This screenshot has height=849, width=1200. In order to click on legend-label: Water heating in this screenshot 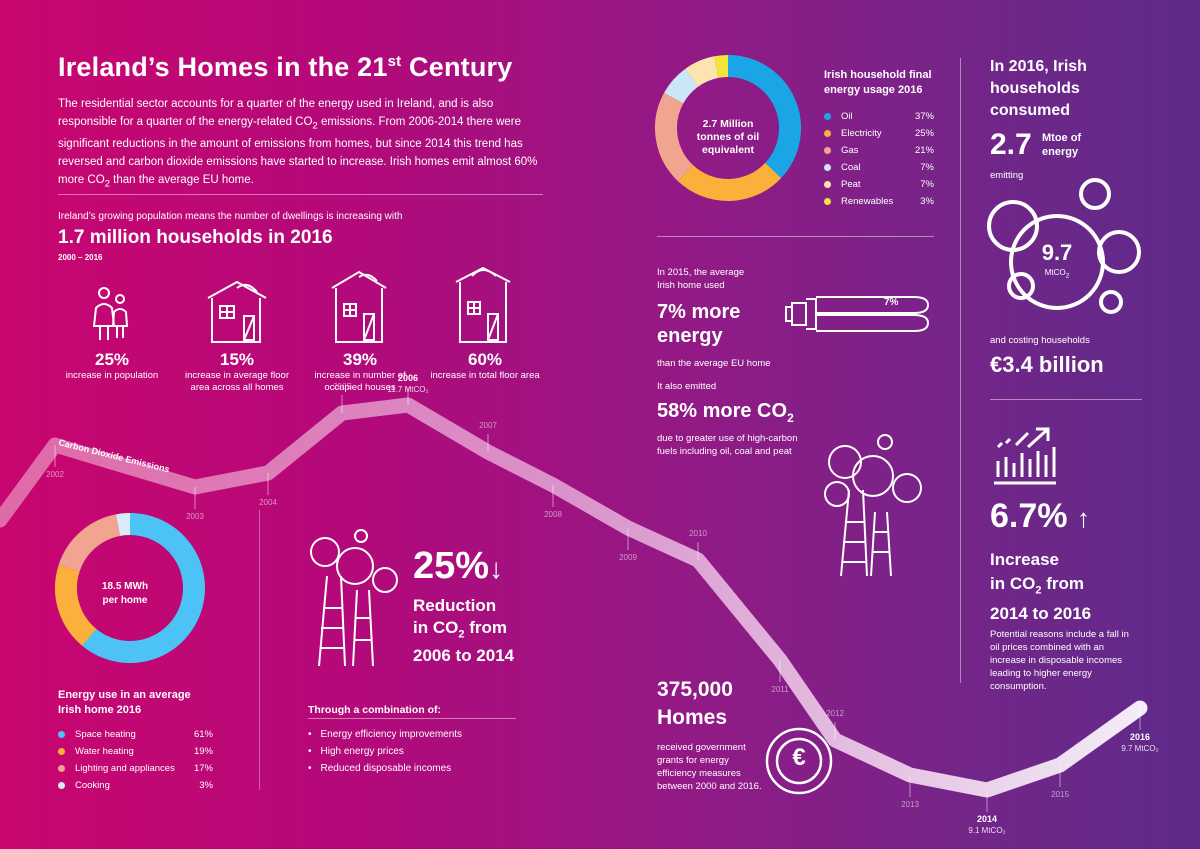, I will do `click(104, 751)`.